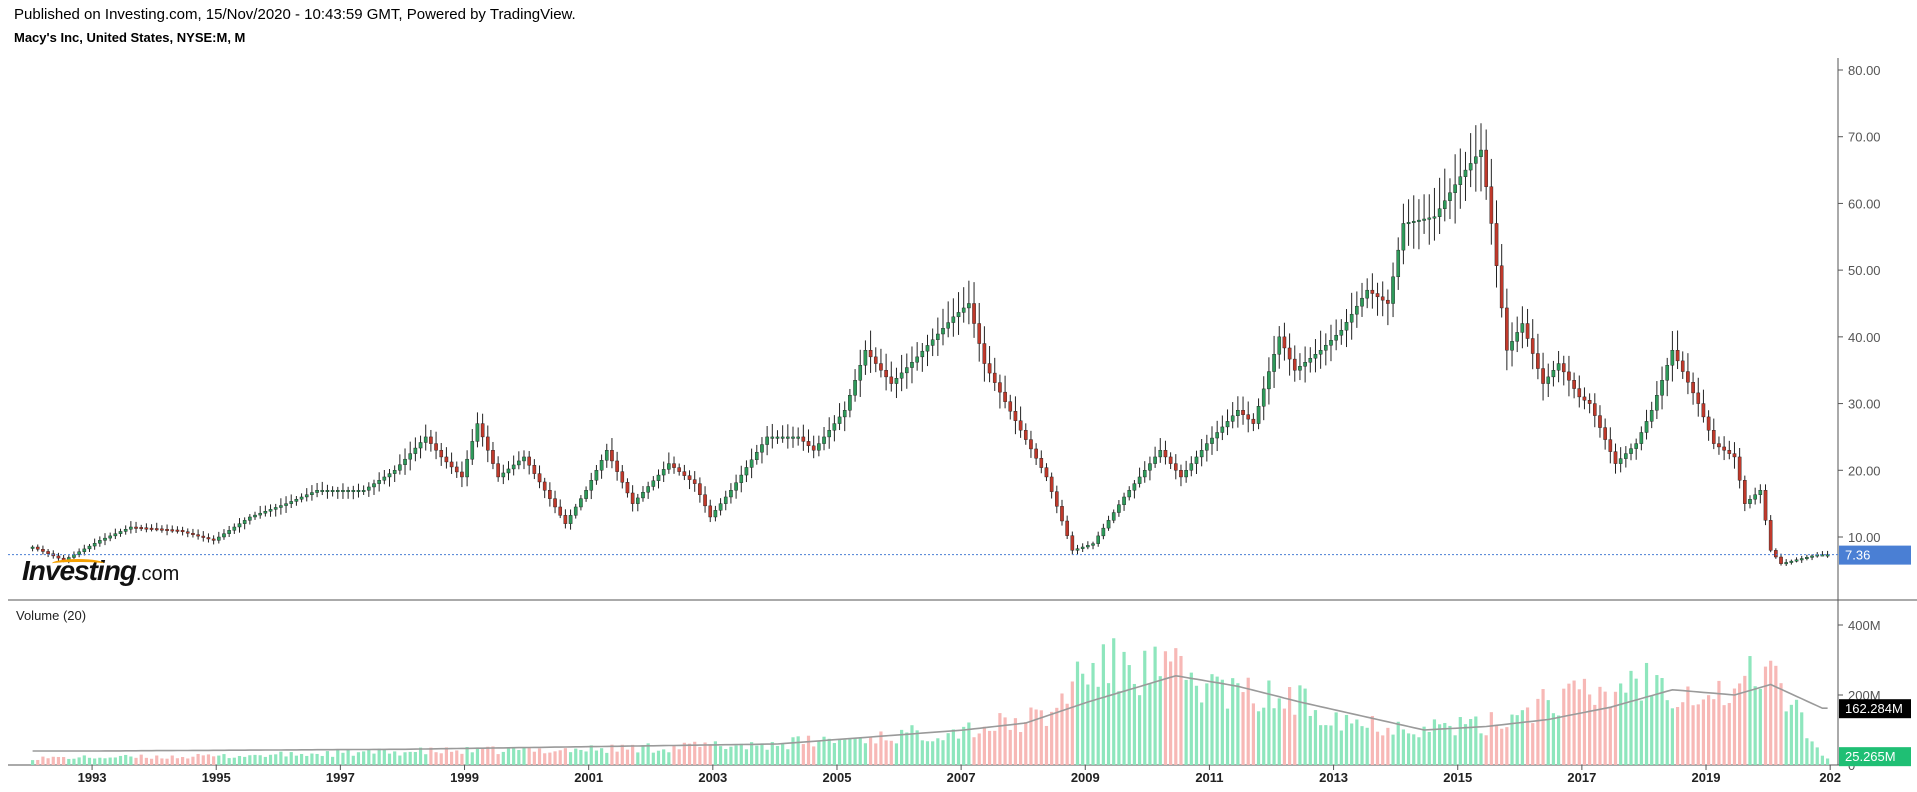 Image resolution: width=1917 pixels, height=792 pixels. I want to click on time-tick-label: 1999, so click(464, 777).